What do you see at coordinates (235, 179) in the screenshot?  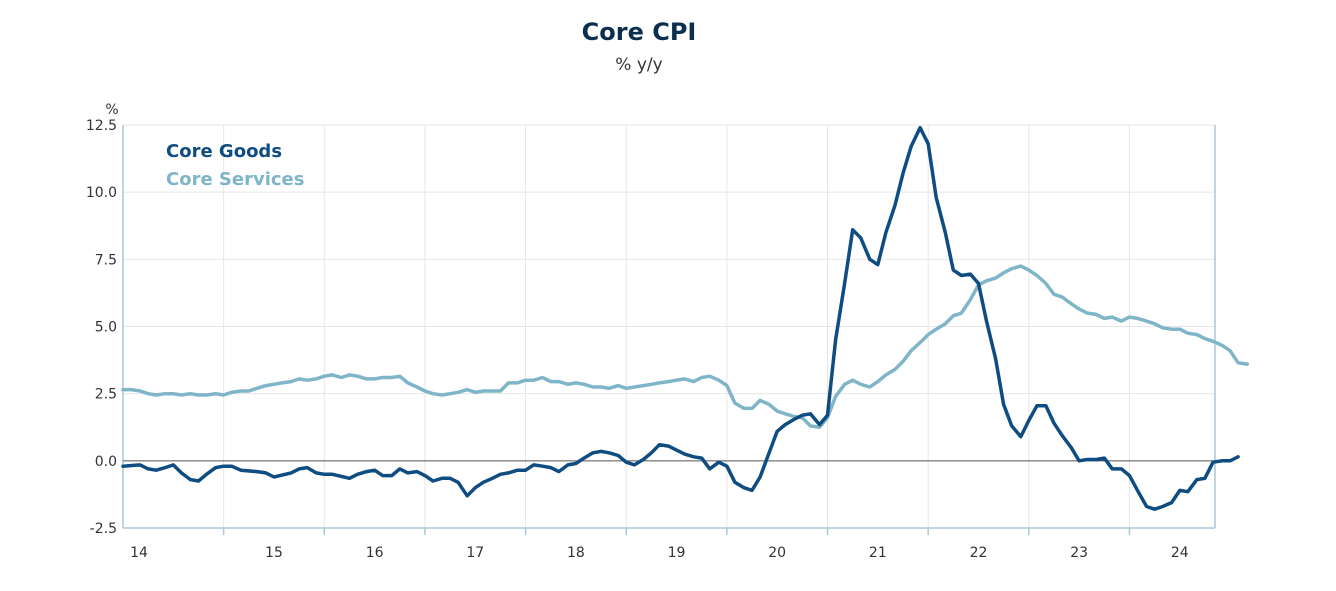 I see `legend-core-services: Core Services` at bounding box center [235, 179].